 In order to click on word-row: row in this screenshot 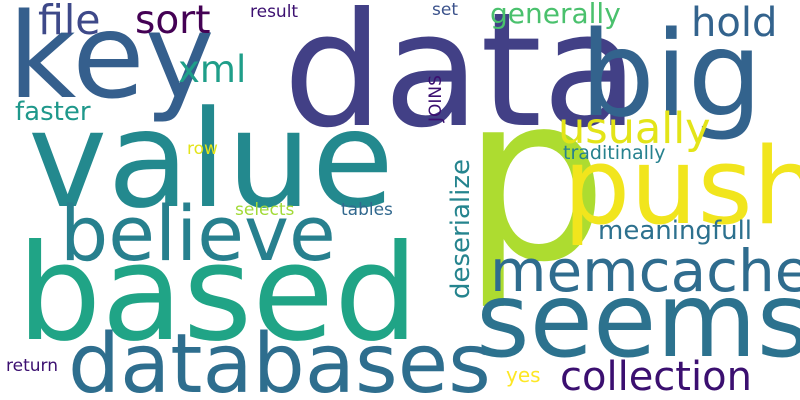, I will do `click(202, 149)`.